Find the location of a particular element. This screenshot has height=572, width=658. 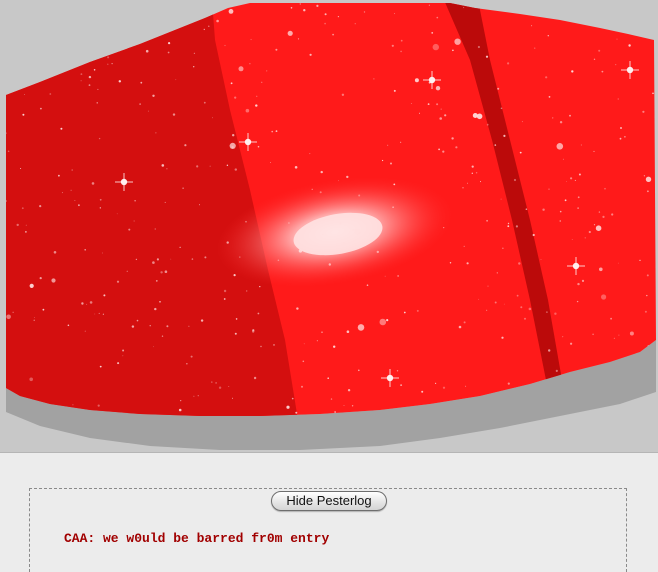

pesterlog-line: CAA: we w0uld be barred fr0m entry is located at coordinates (197, 538).